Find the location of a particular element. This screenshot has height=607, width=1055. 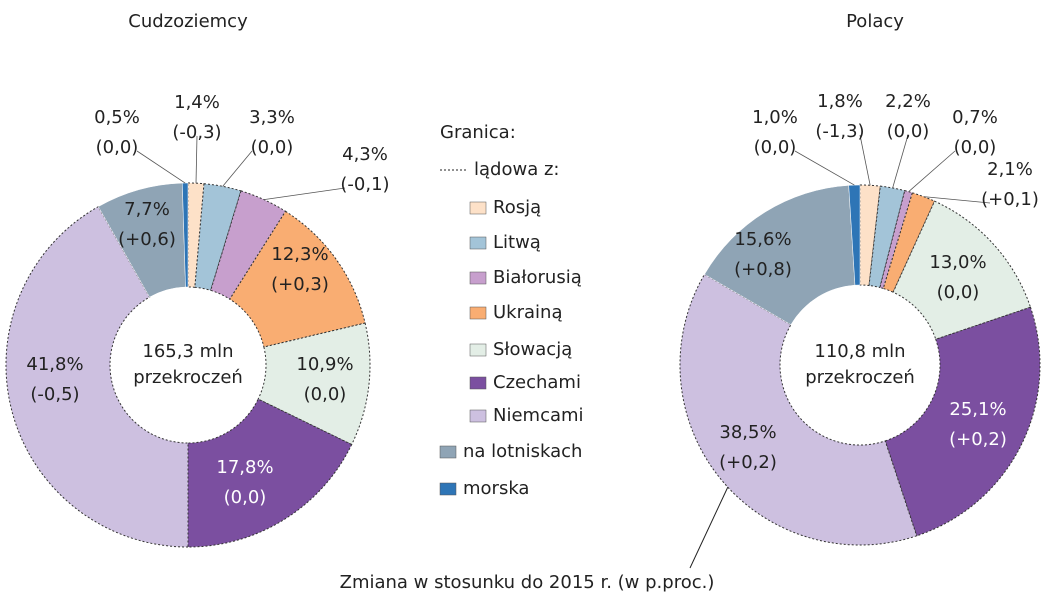

change-label: (-1,3) is located at coordinates (839, 131).